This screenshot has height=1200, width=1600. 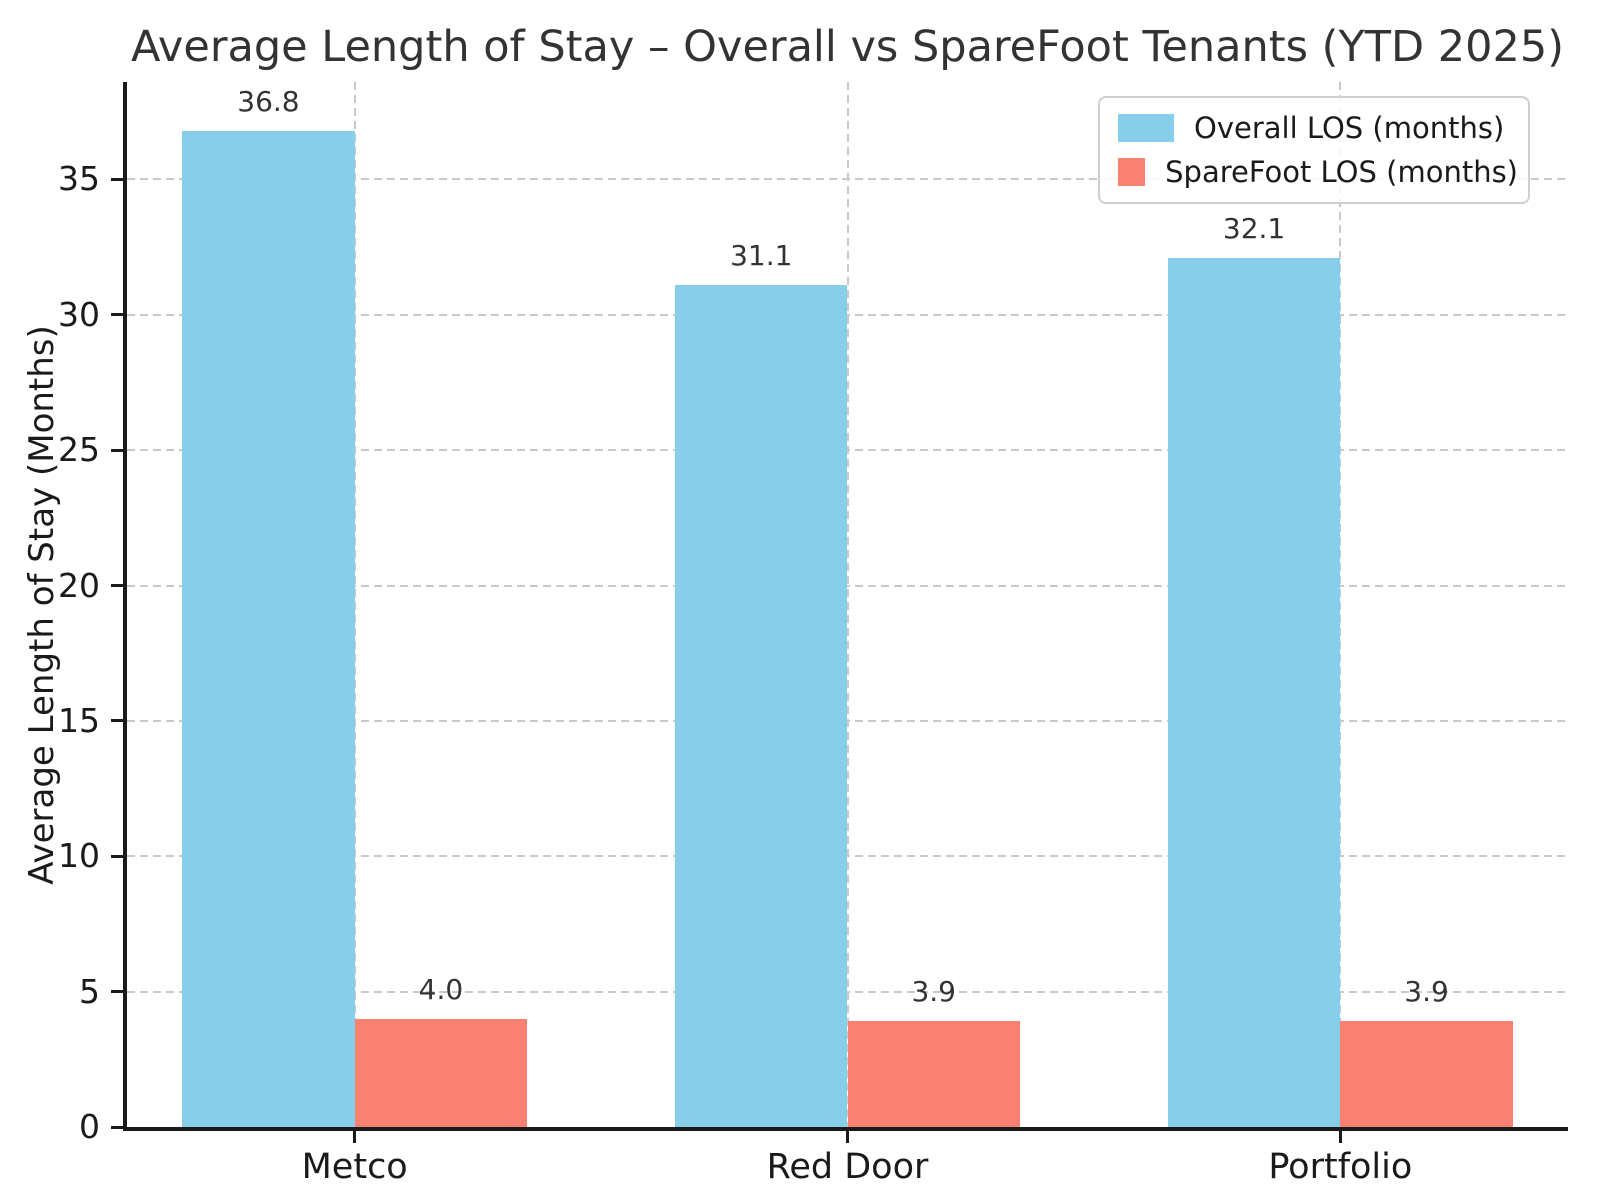 What do you see at coordinates (79, 856) in the screenshot?
I see `y-tick-label-10: 10` at bounding box center [79, 856].